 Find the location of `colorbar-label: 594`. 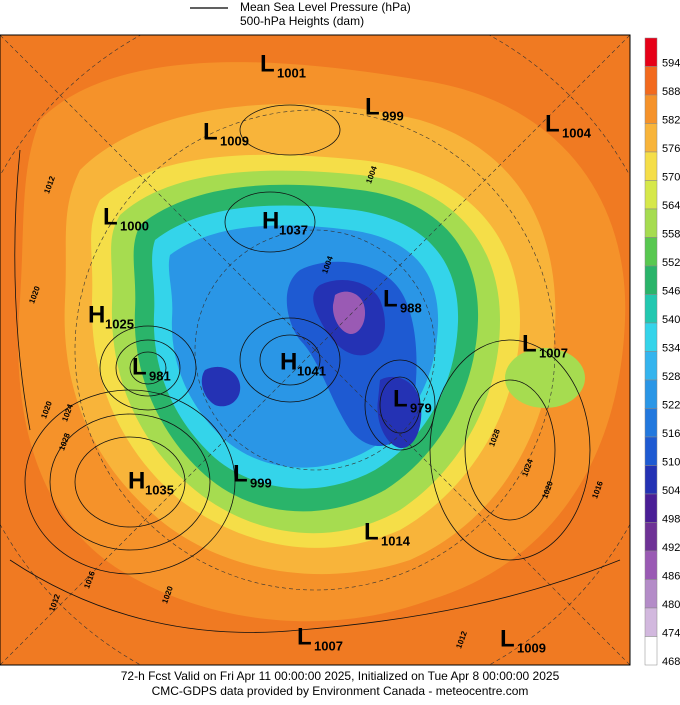

colorbar-label: 594 is located at coordinates (671, 64).